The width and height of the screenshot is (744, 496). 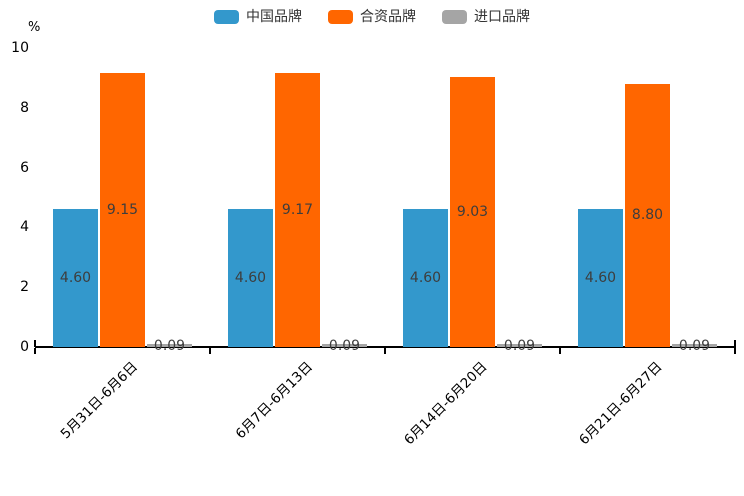 I want to click on bar-value-label: 9.15, so click(x=122, y=210).